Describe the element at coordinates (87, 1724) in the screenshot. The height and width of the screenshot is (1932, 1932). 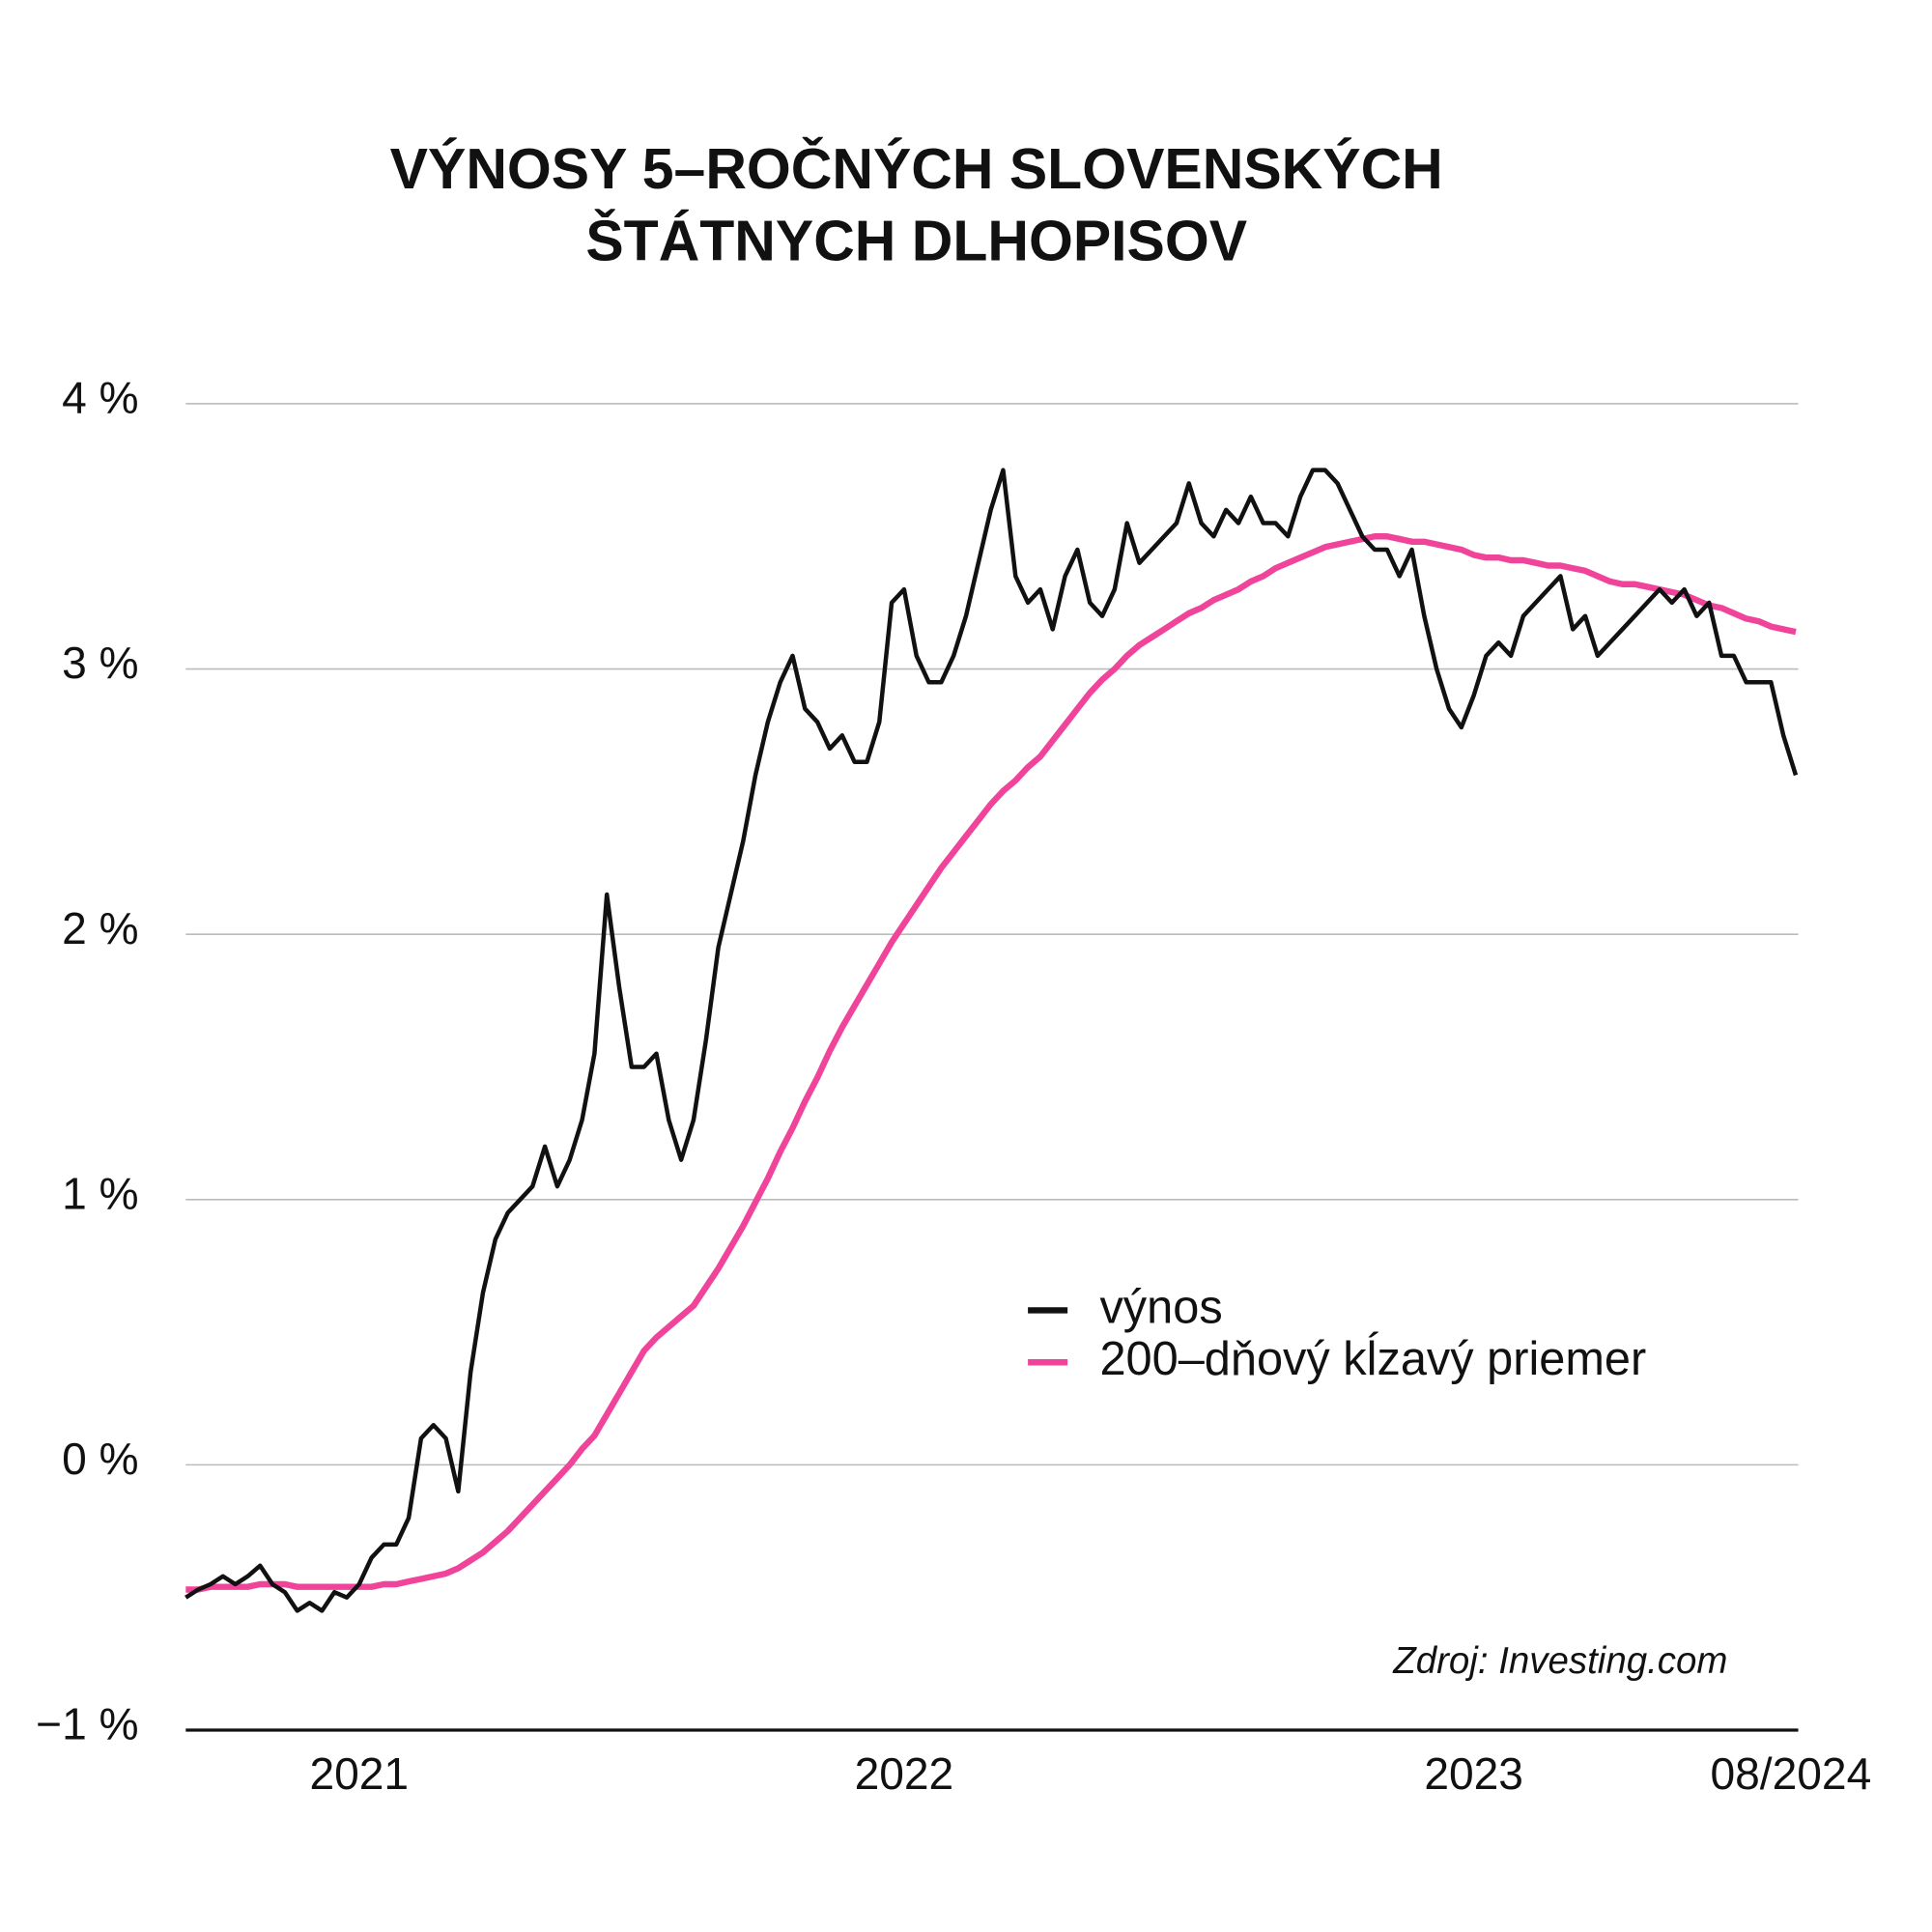
I see `y-tick-label: −1 %` at that location.